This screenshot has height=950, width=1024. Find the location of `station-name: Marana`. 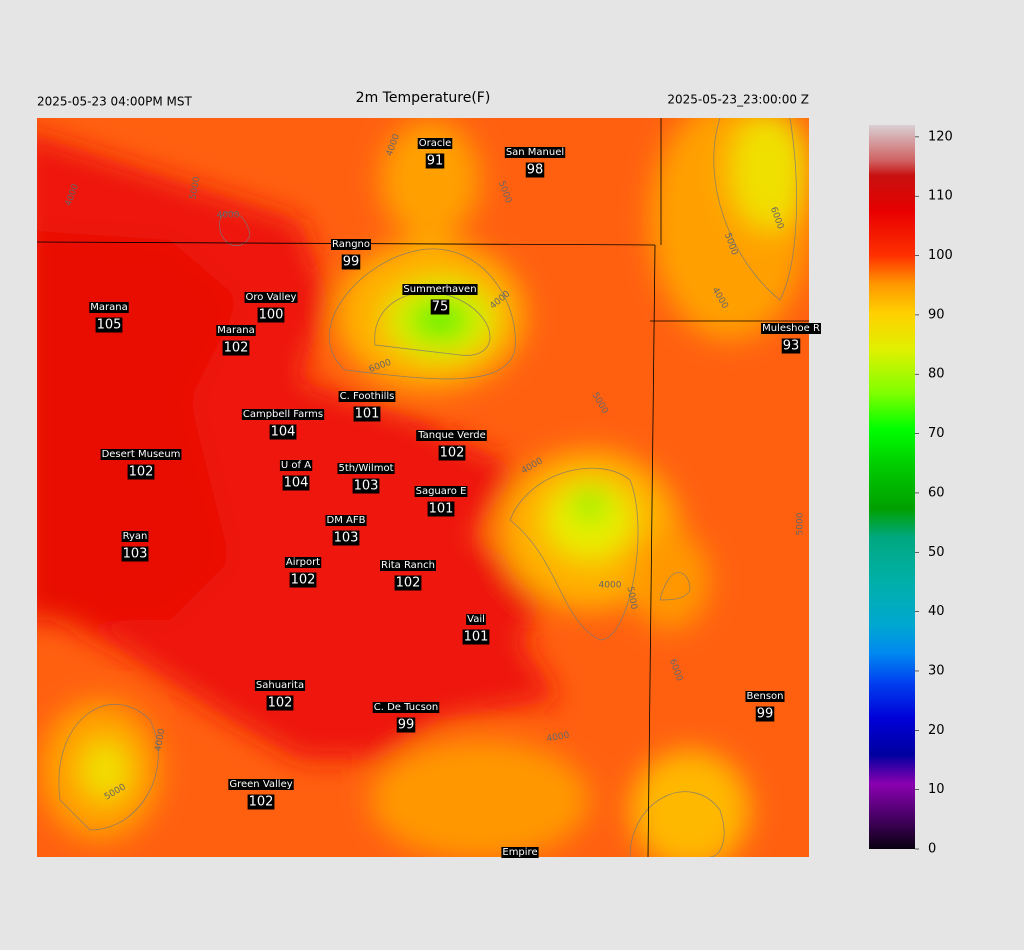

station-name: Marana is located at coordinates (108, 307).